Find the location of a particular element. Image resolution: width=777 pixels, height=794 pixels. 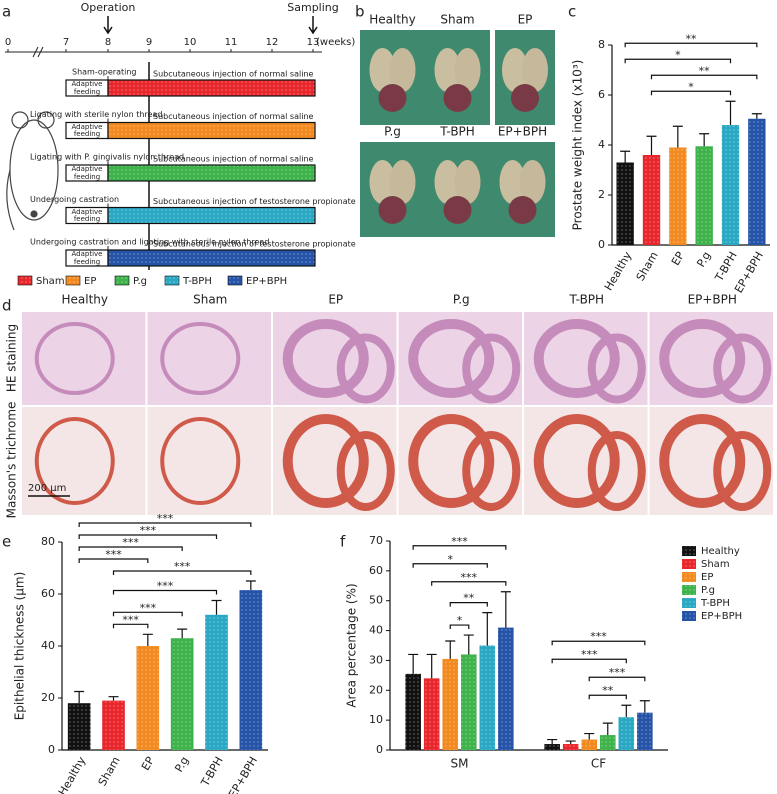

timeline-tick-label: 8 is located at coordinates (108, 42).